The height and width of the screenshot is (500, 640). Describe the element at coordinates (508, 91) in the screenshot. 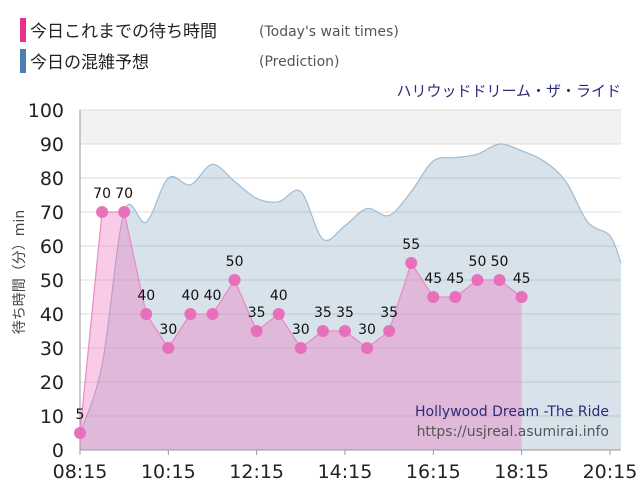

I see `ride-name-jp: ハリウッドドリーム・ザ・ライド` at that location.